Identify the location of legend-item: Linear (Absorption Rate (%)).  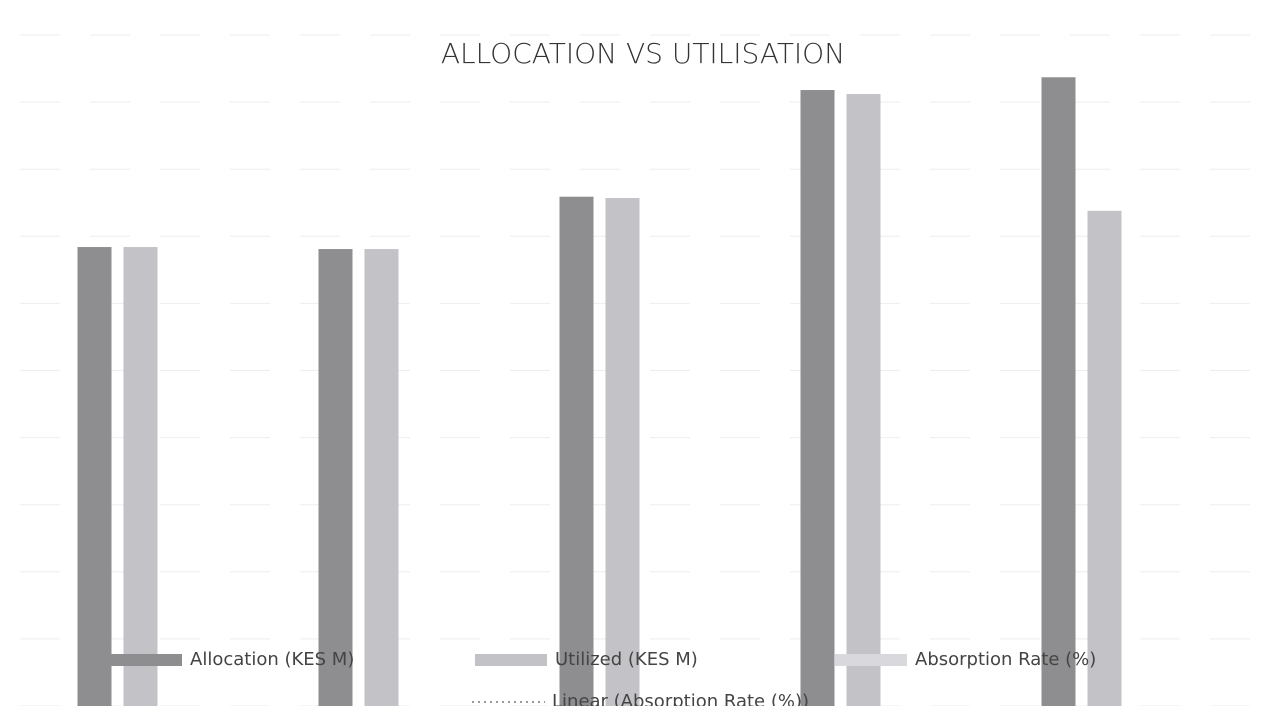
(640, 698).